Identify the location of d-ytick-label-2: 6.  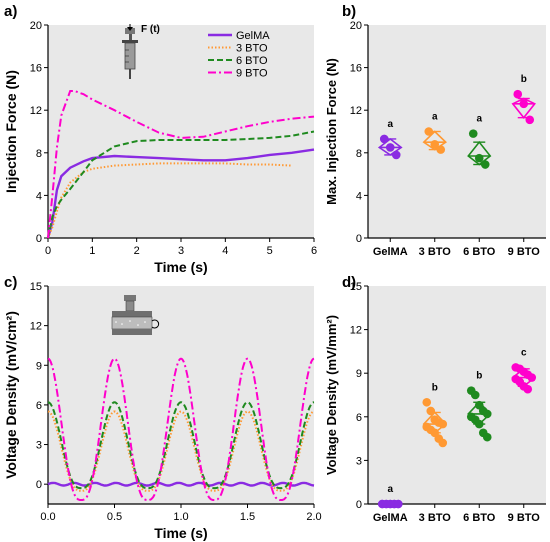
(359, 418).